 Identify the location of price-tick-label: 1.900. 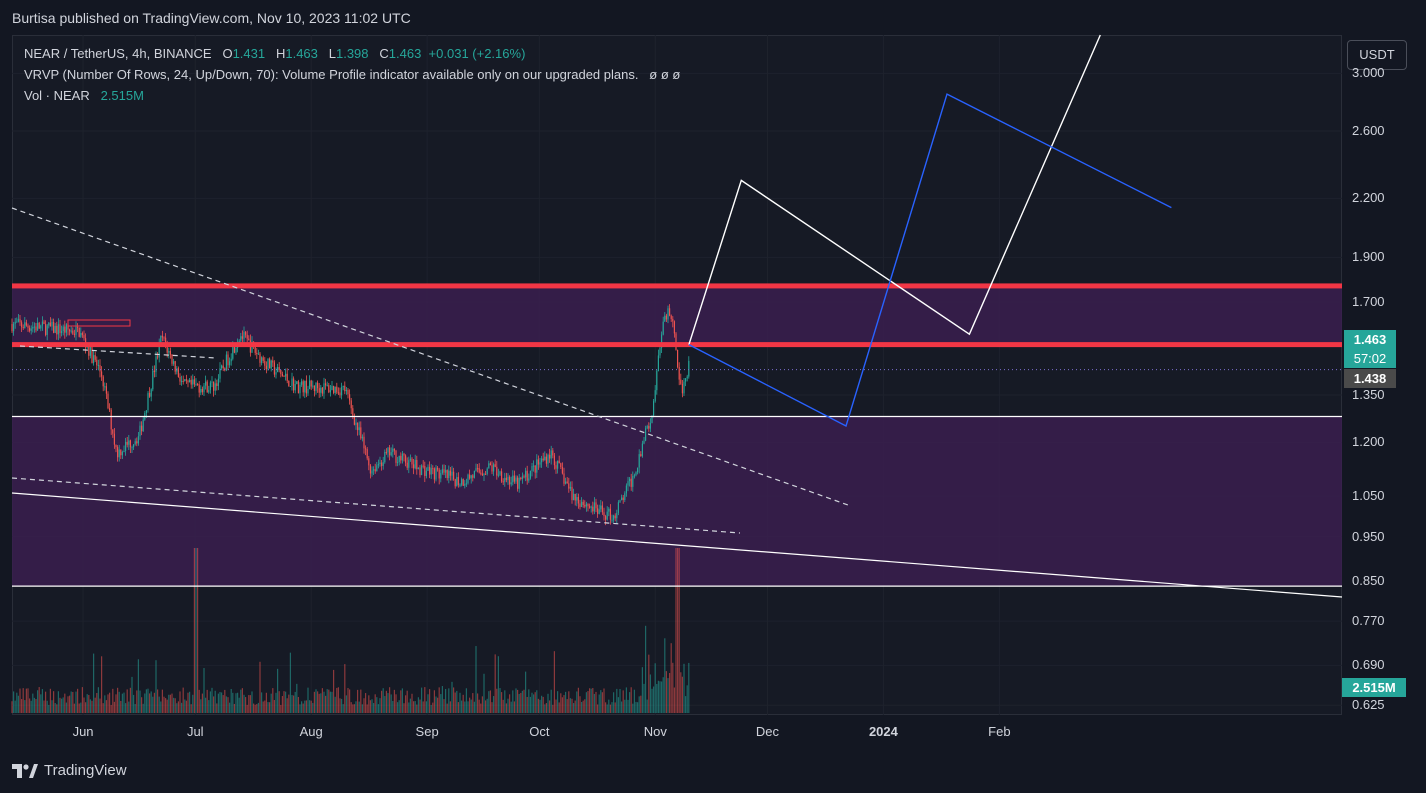
(1368, 257).